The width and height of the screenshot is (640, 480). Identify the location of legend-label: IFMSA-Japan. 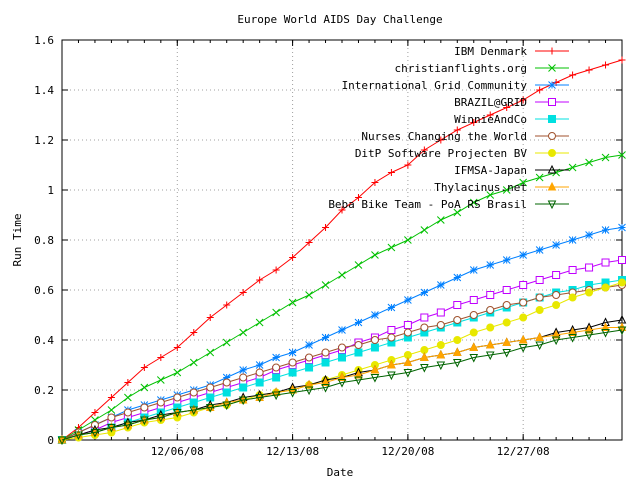
(490, 170).